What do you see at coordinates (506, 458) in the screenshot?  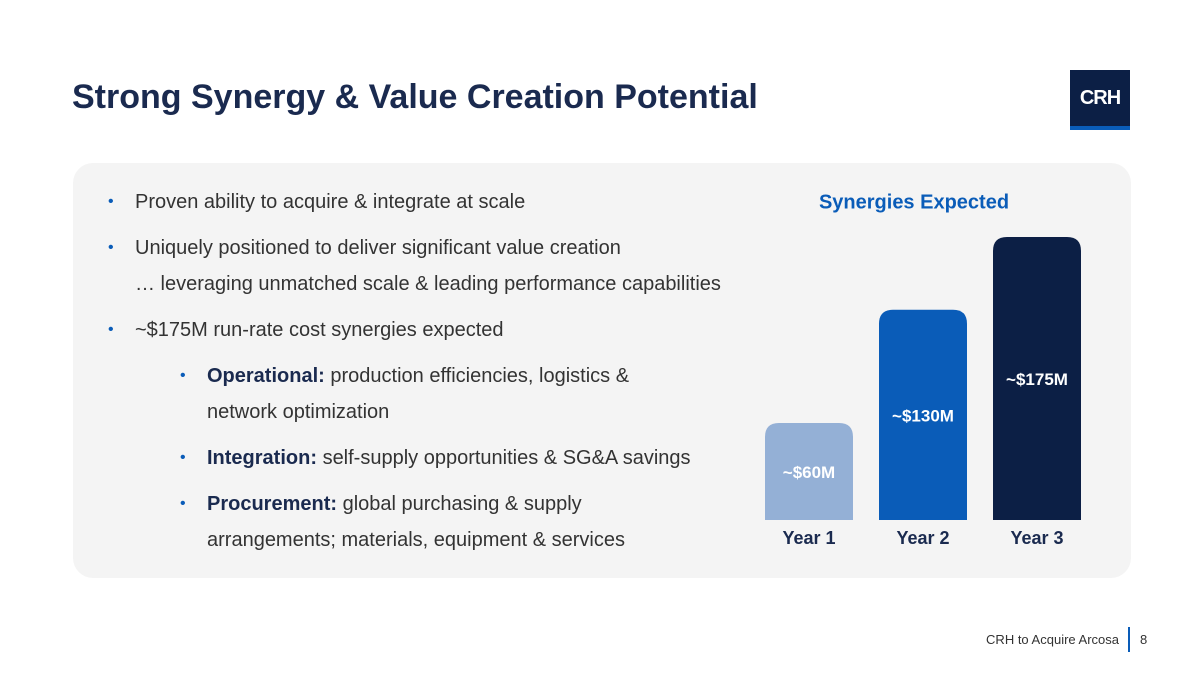 I see `sub-bullet-text: self-supply opportunities & SG&A savings` at bounding box center [506, 458].